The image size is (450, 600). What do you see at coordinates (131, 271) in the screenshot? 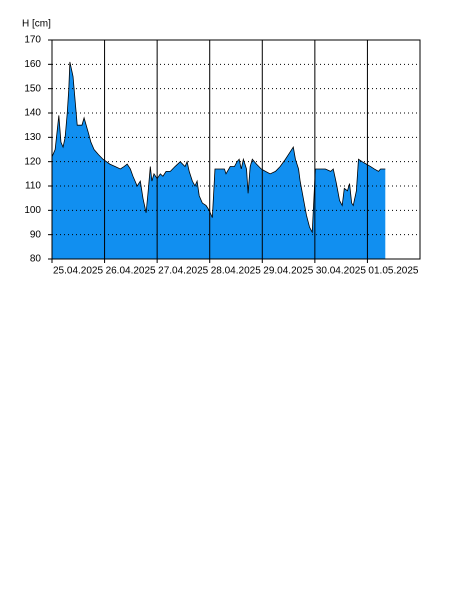
I see `x-tick-label: 26.04.2025` at bounding box center [131, 271].